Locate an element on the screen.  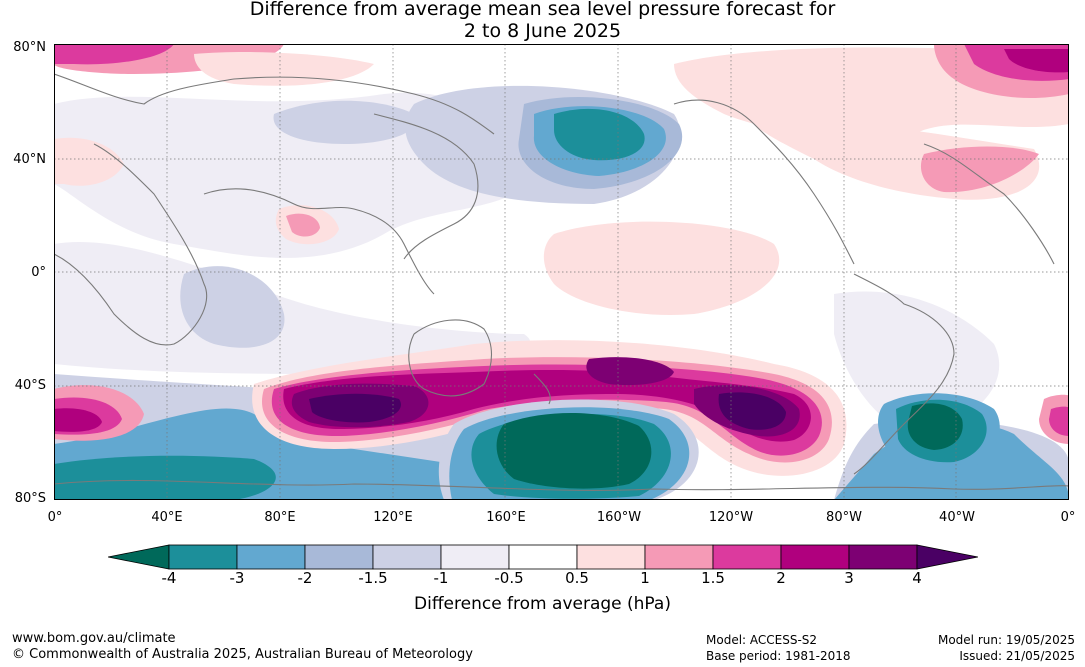
lon-label: 80°E is located at coordinates (280, 517).